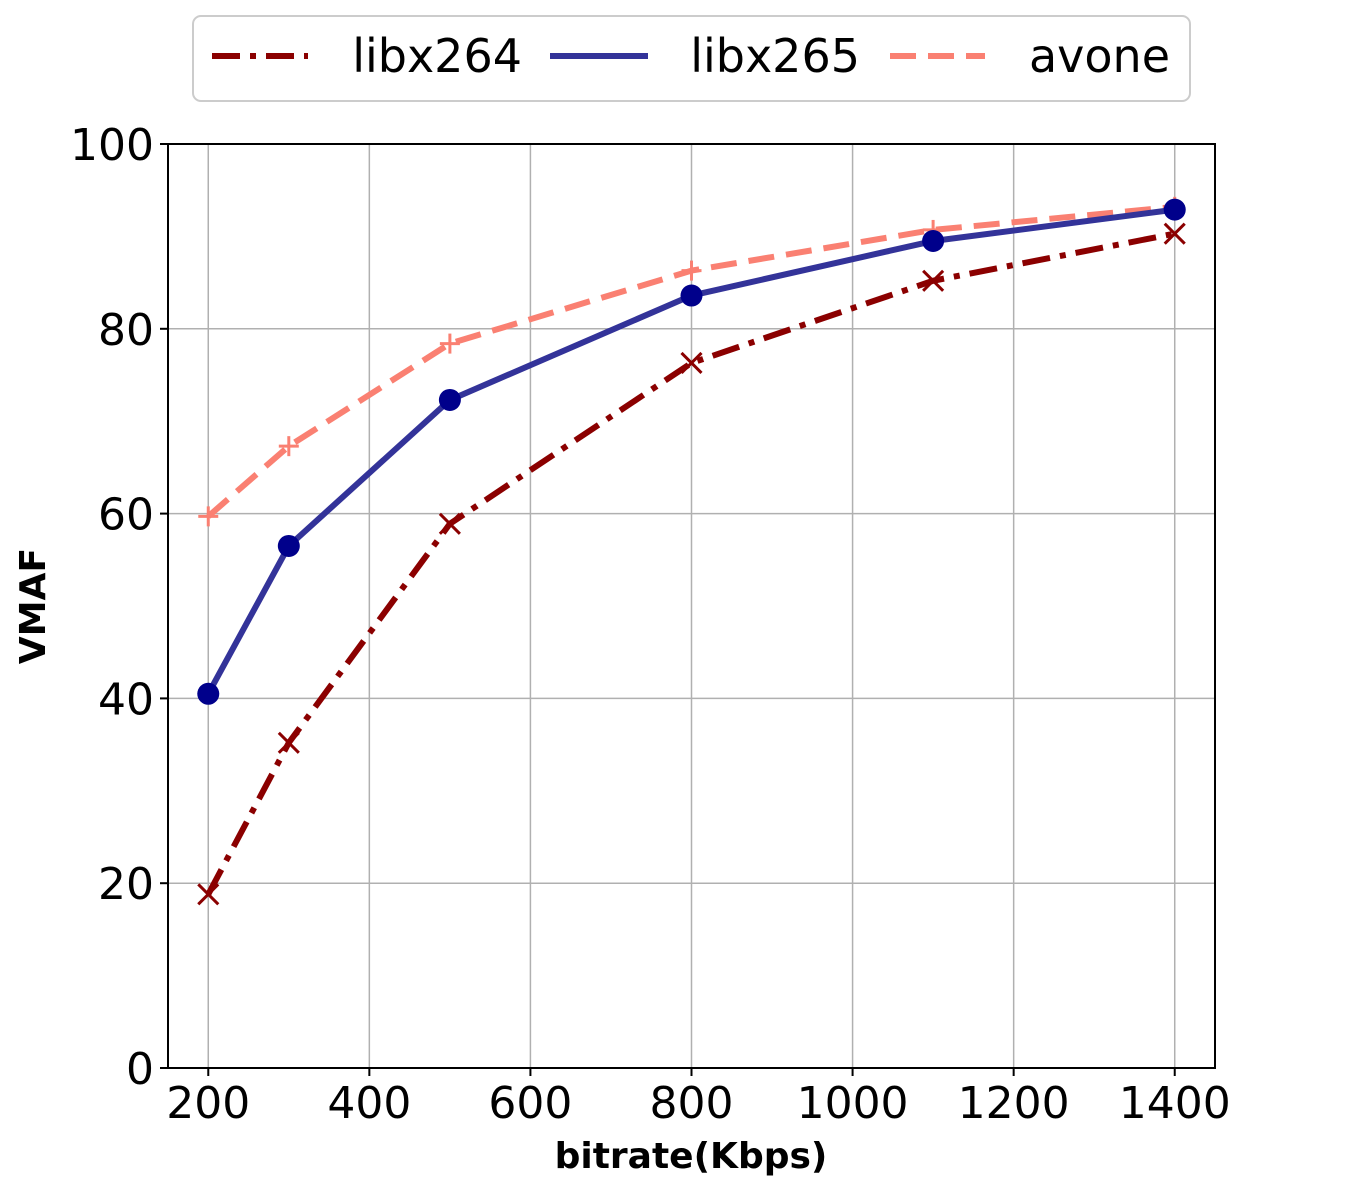  What do you see at coordinates (853, 1103) in the screenshot?
I see `x-tick-label: 1000` at bounding box center [853, 1103].